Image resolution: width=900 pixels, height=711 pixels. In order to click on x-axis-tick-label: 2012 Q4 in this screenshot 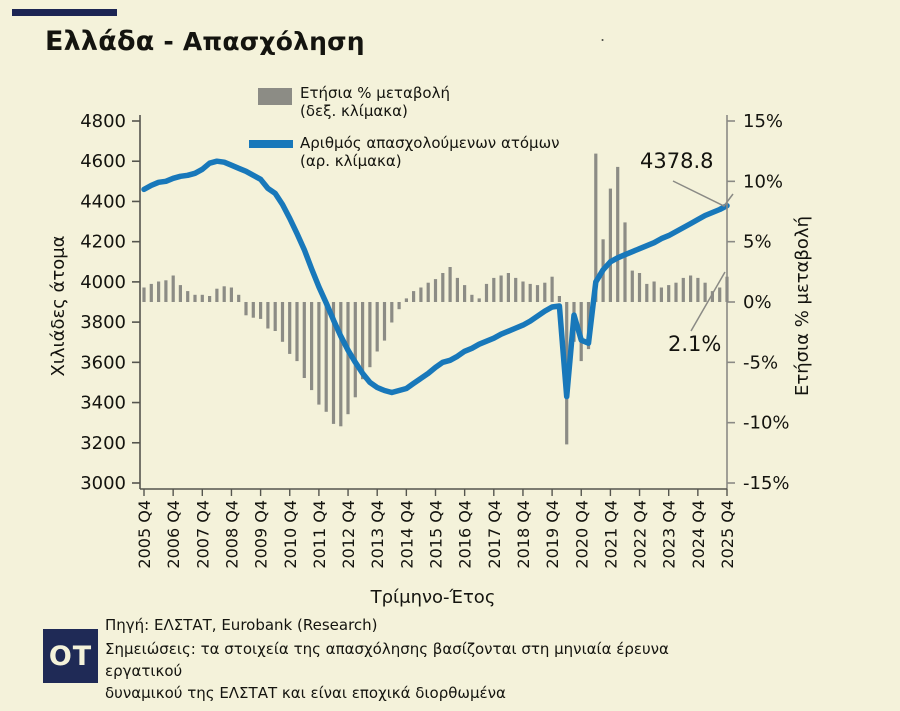, I will do `click(348, 534)`.